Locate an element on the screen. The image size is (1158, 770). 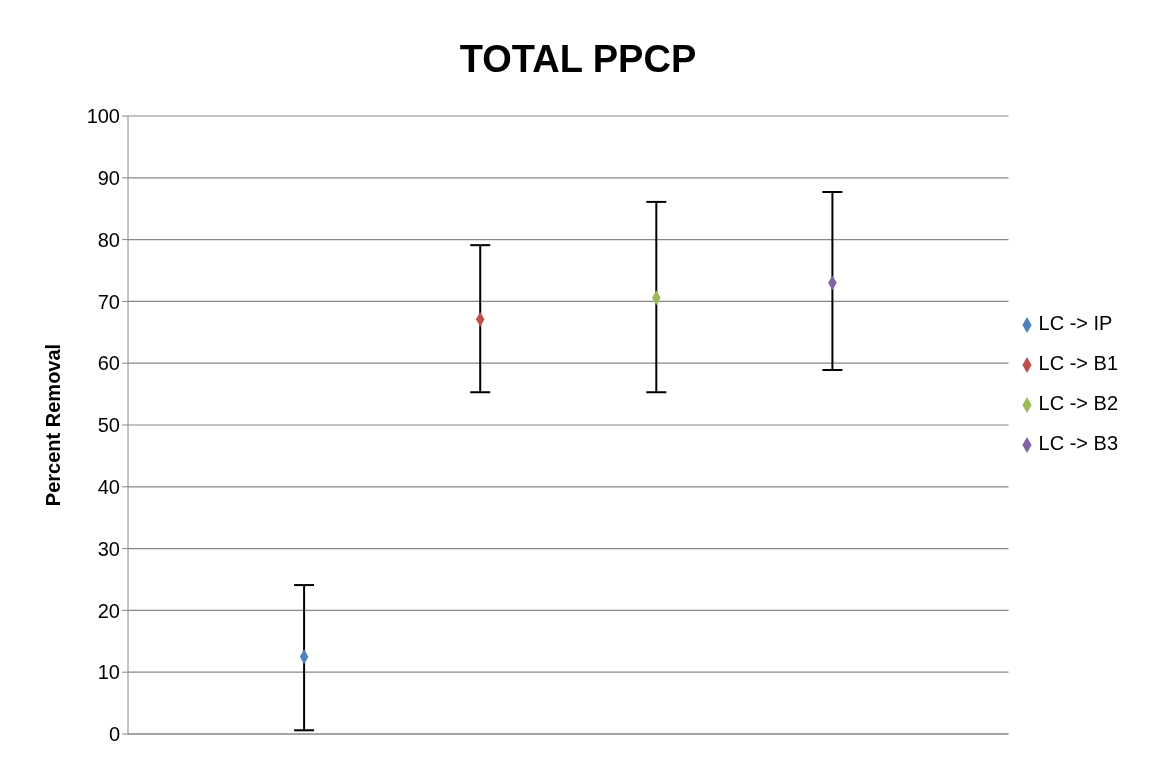
legend-label: LC -> B2 is located at coordinates (1078, 403).